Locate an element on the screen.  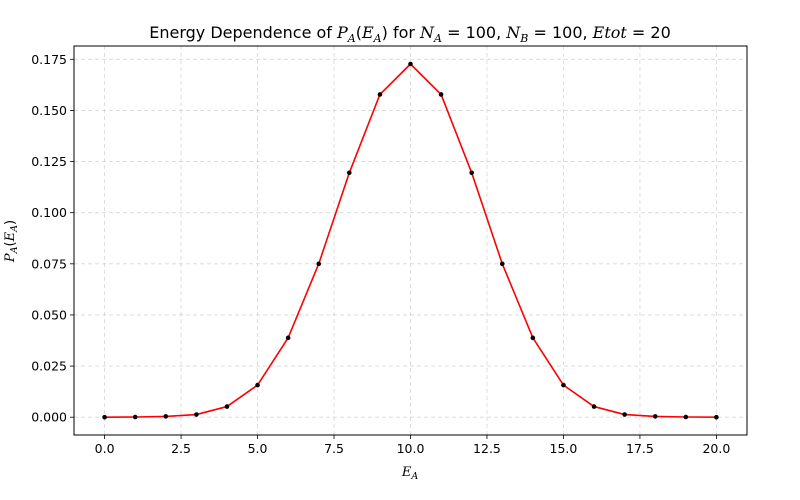
y-tick-label: 0.000 is located at coordinates (49, 417).